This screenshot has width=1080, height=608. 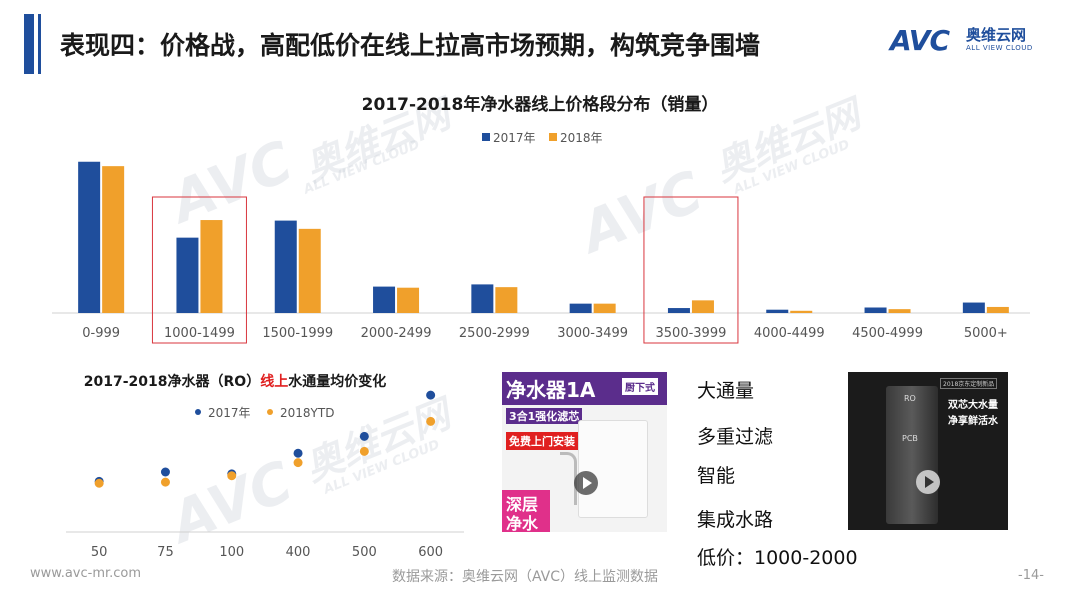 I want to click on x-tick-label: 50, so click(x=99, y=552).